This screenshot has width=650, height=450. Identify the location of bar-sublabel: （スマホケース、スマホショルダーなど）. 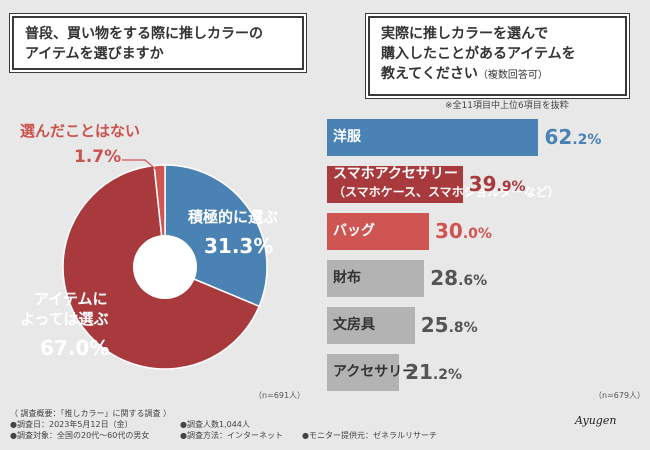
(446, 192).